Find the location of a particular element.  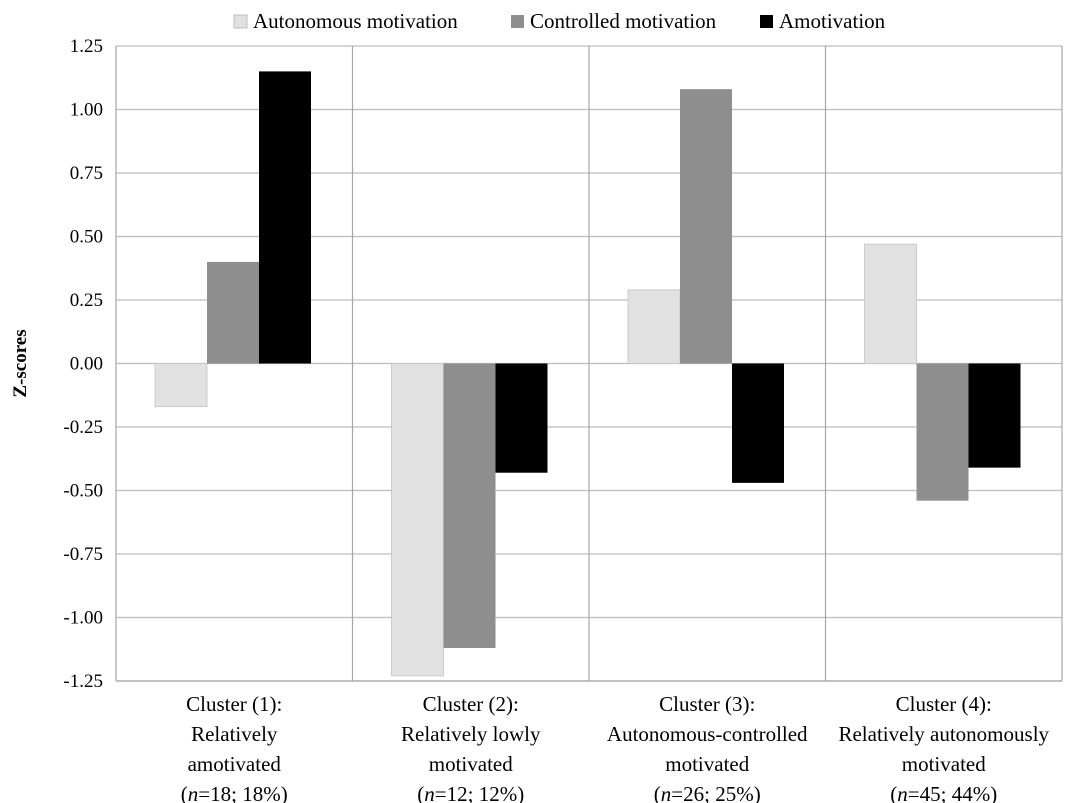

y-tick-label: 0.50 is located at coordinates (86, 237).